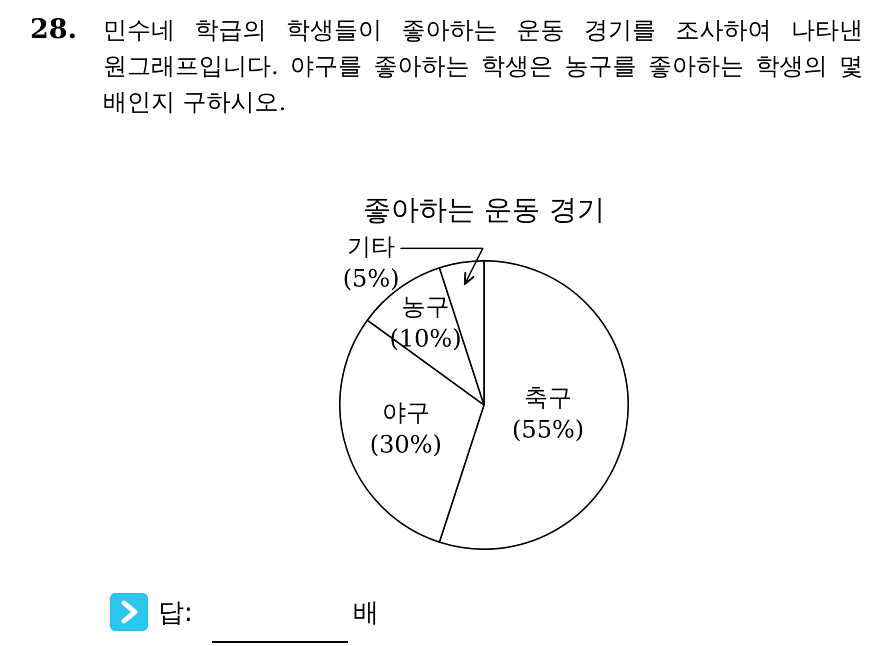 The height and width of the screenshot is (646, 884). Describe the element at coordinates (483, 66) in the screenshot. I see `text: 민수네 학급의 학생들이 좋아하는 운동 경기를 조사하여 나타낸 원그래프입니다. 야구를 좋아하는 학생은 농구를 좋아하는 학생의 몇 배인지 구하시오.` at that location.